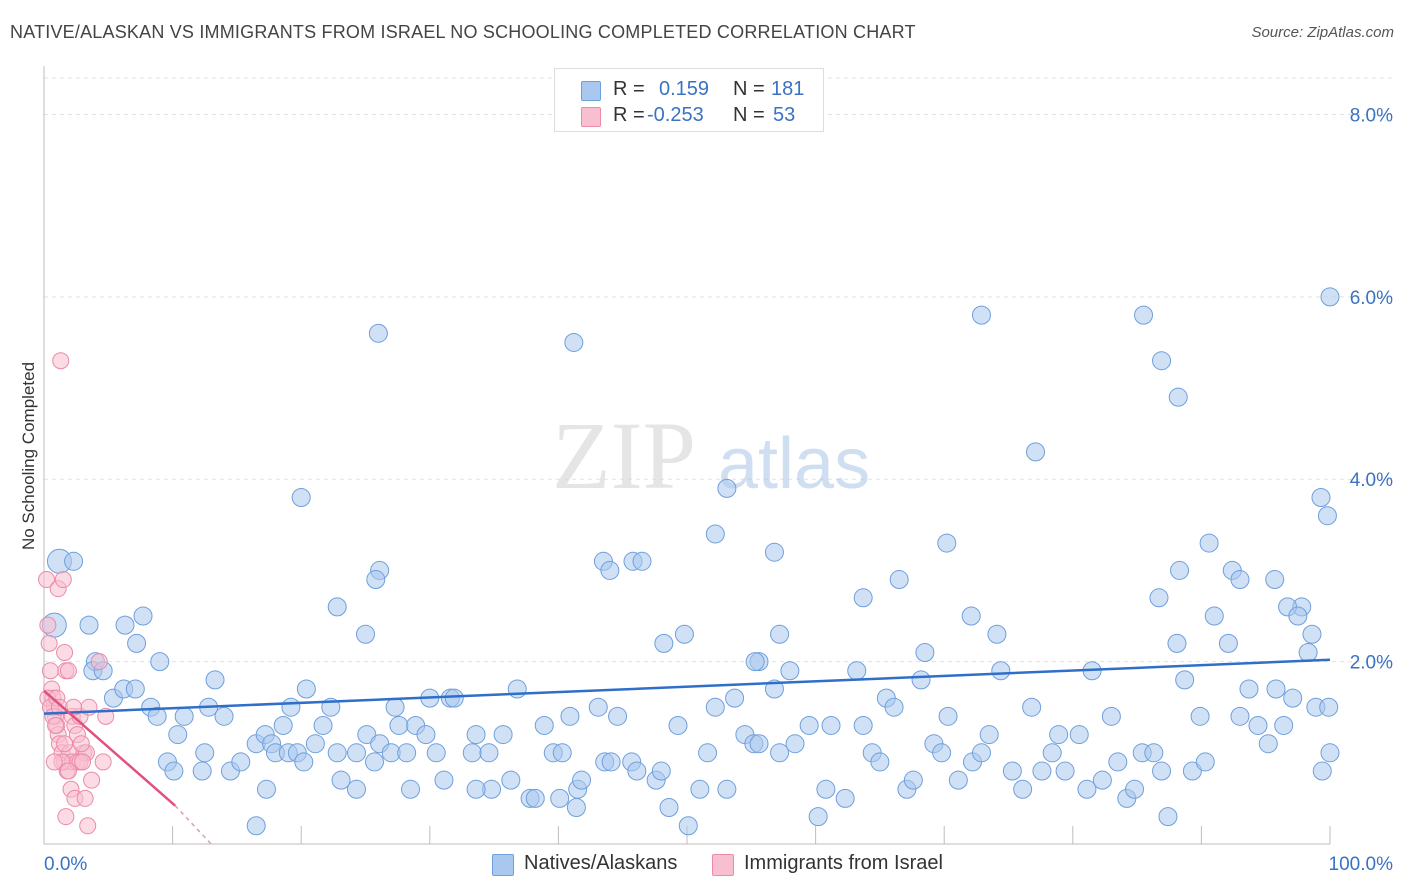 The image size is (1406, 892). I want to click on legend-n-label: N =, so click(749, 115).